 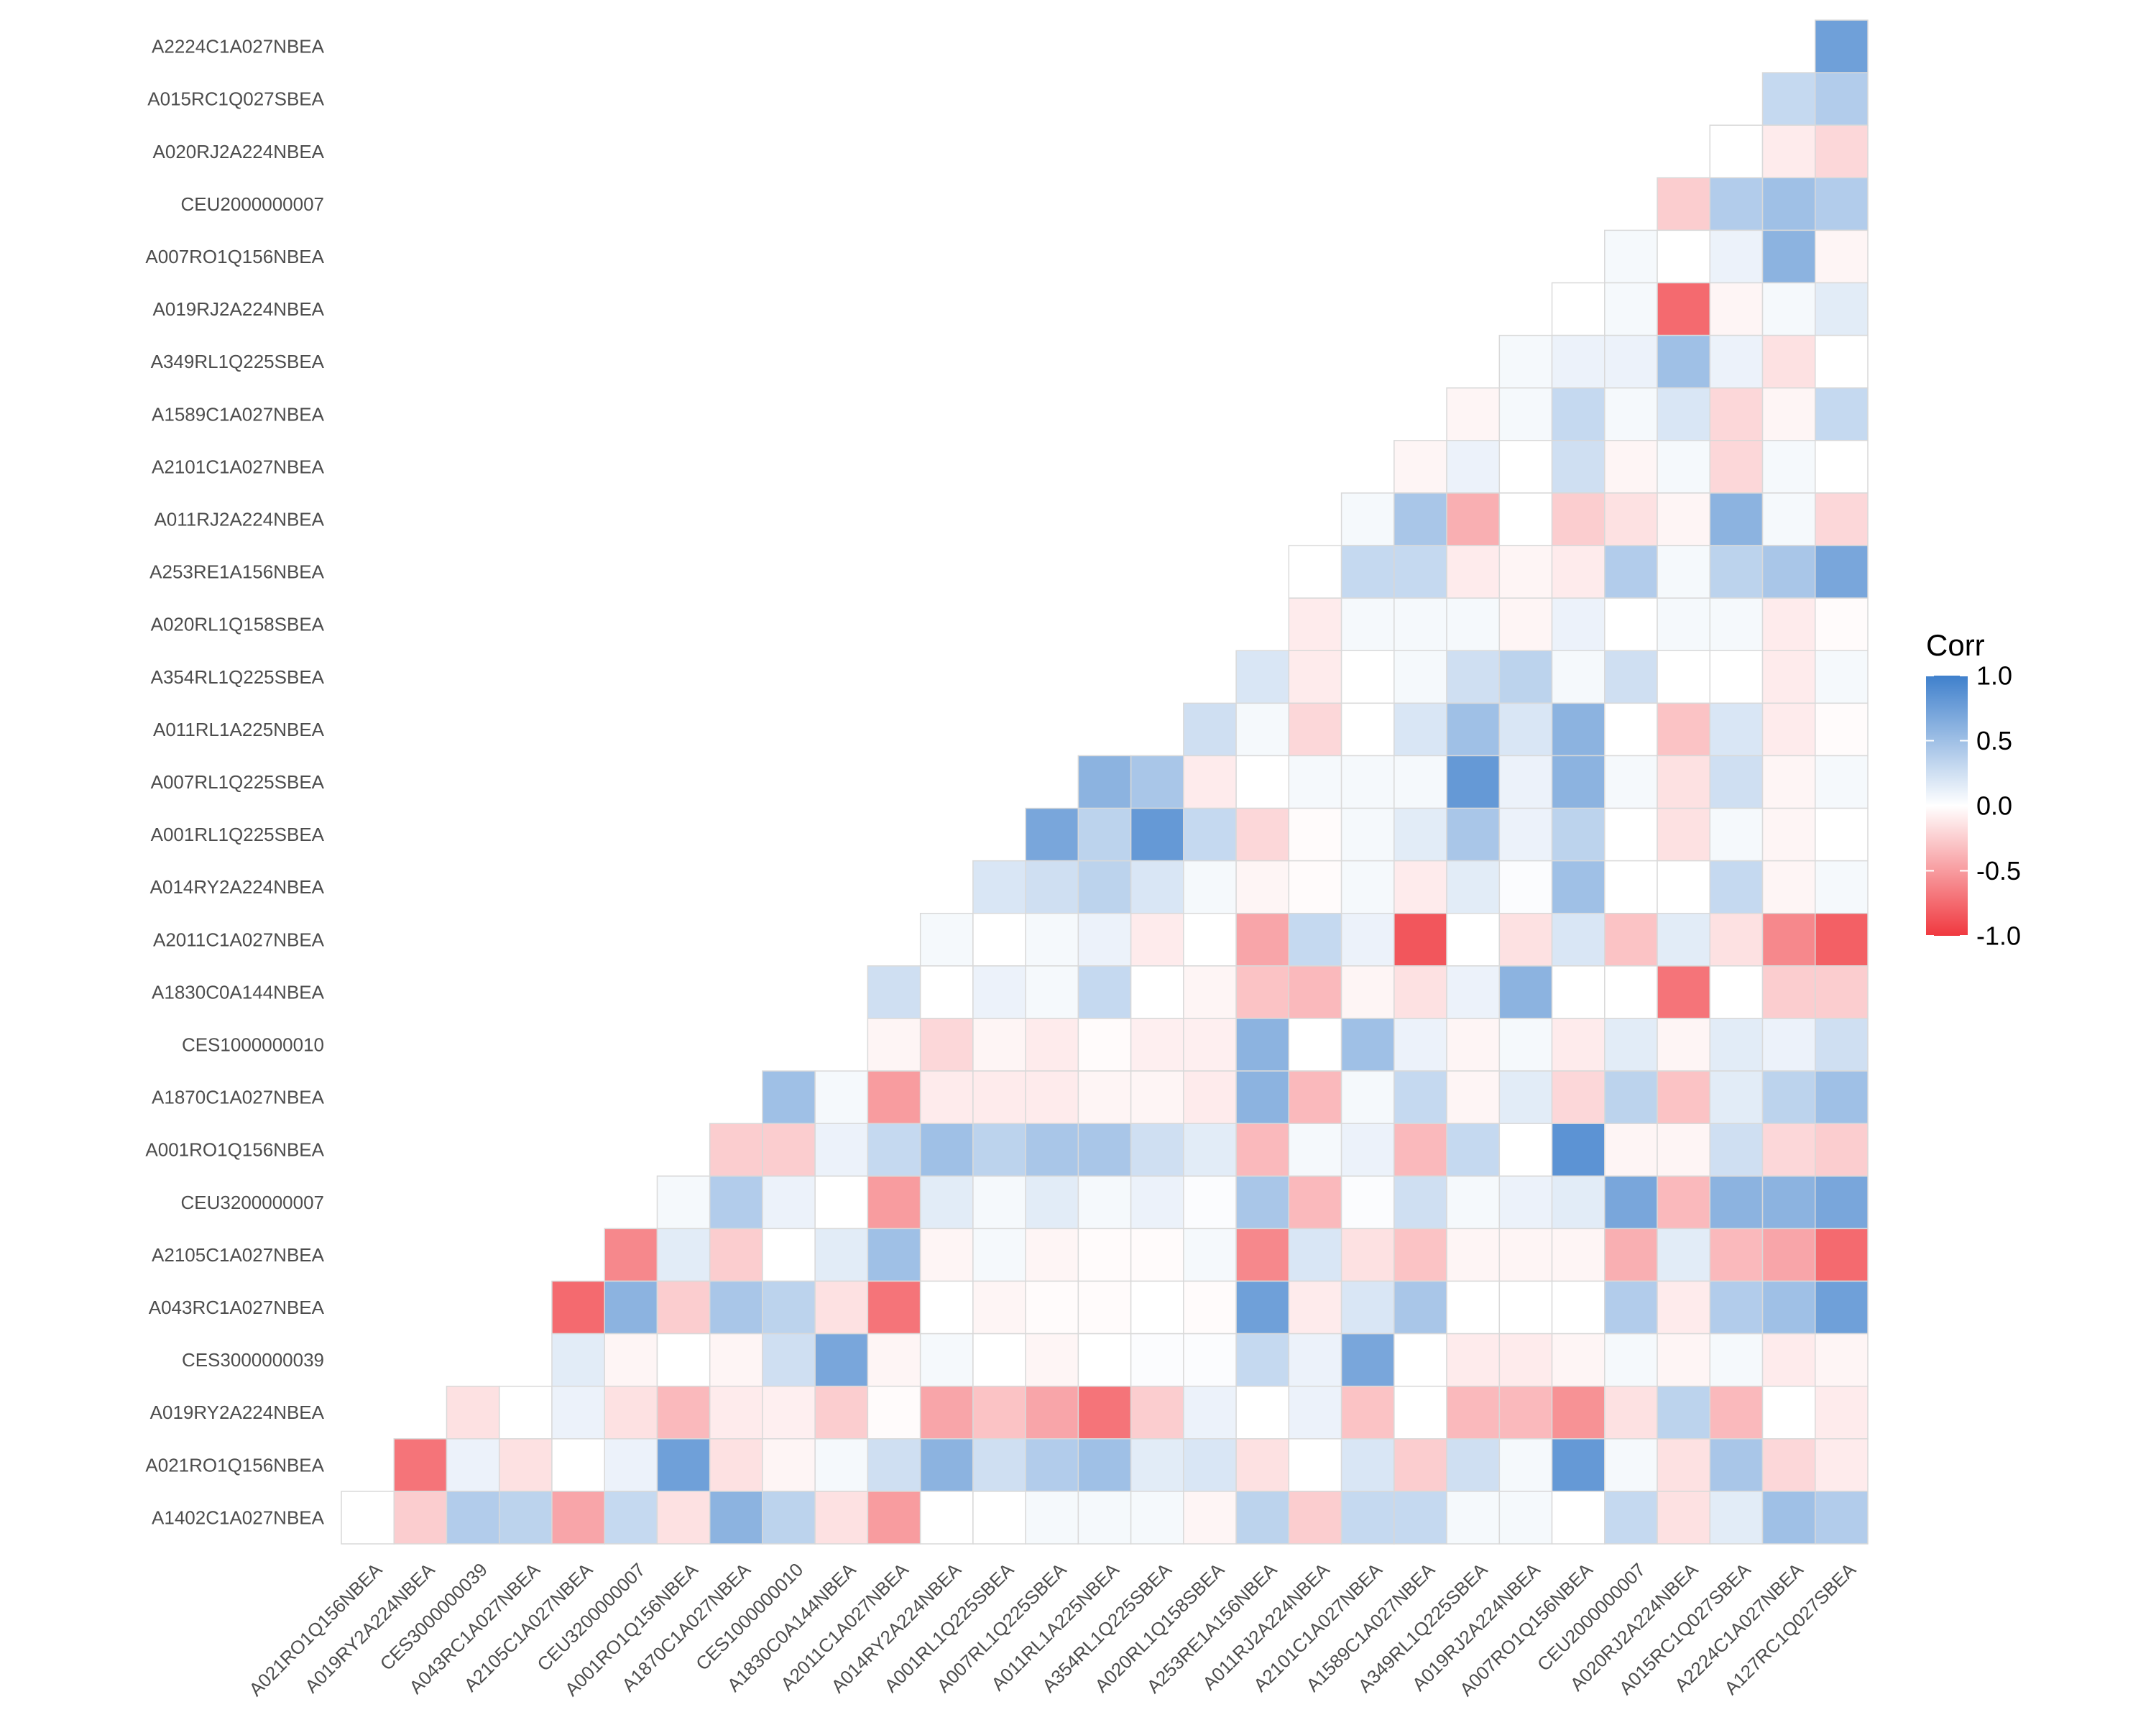 What do you see at coordinates (238, 834) in the screenshot?
I see `row-label: A001RL1Q225SBEA` at bounding box center [238, 834].